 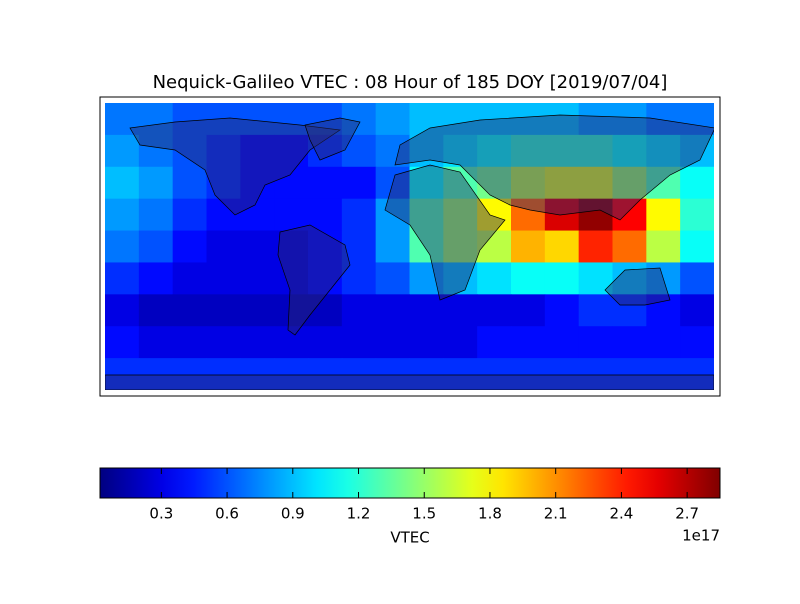 What do you see at coordinates (556, 514) in the screenshot?
I see `colorbar-tick-label: 2.1` at bounding box center [556, 514].